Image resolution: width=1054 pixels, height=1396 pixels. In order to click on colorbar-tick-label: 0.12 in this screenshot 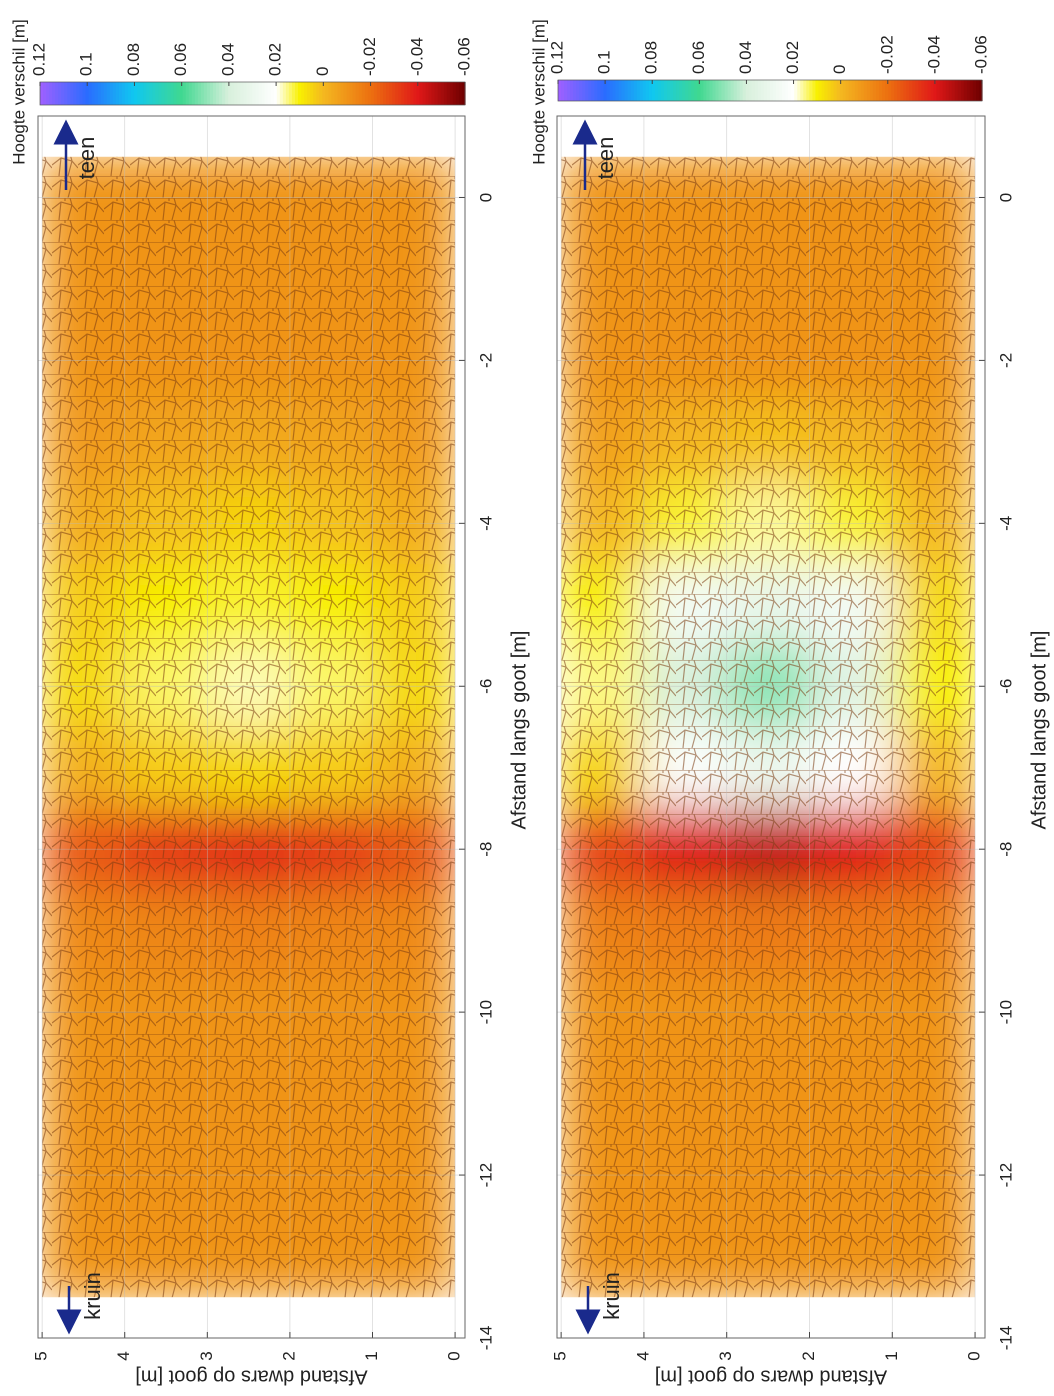, I will do `click(556, 57)`.